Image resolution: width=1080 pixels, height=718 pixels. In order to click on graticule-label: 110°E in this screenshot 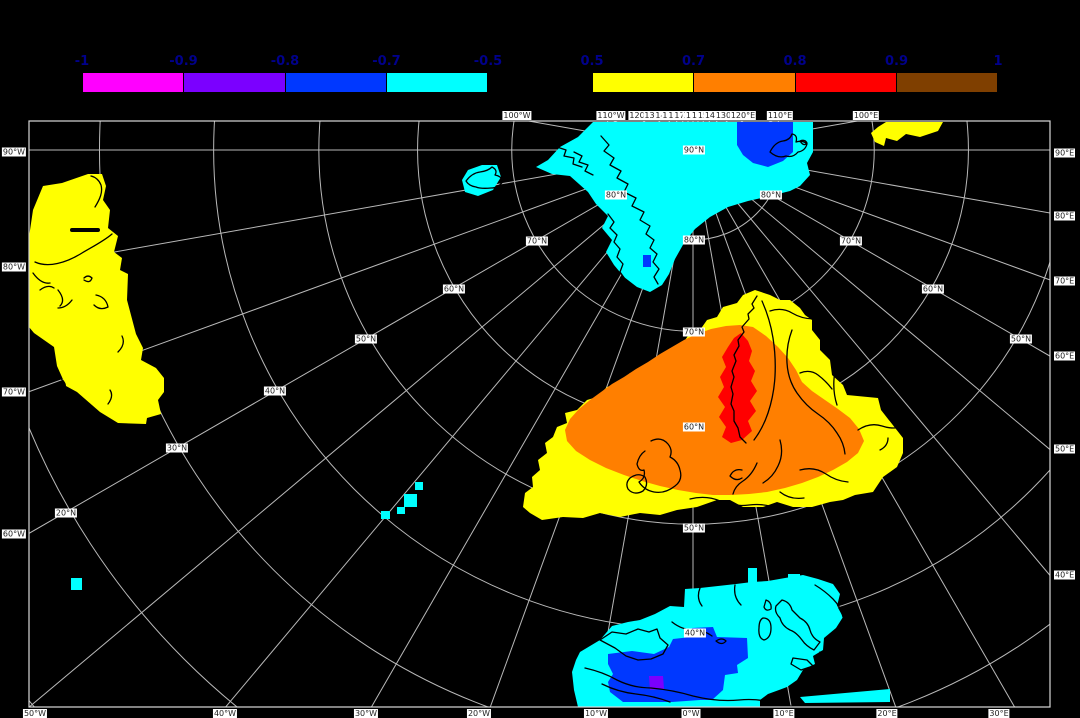, I will do `click(780, 115)`.